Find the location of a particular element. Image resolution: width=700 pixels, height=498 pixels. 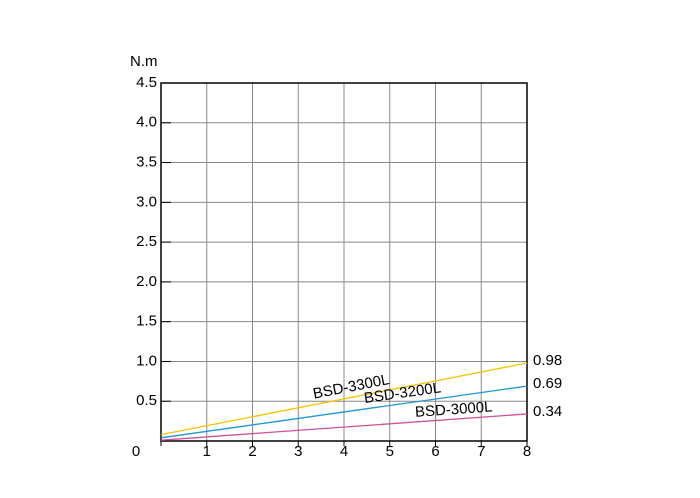

x-tick-label: 1 is located at coordinates (207, 451).